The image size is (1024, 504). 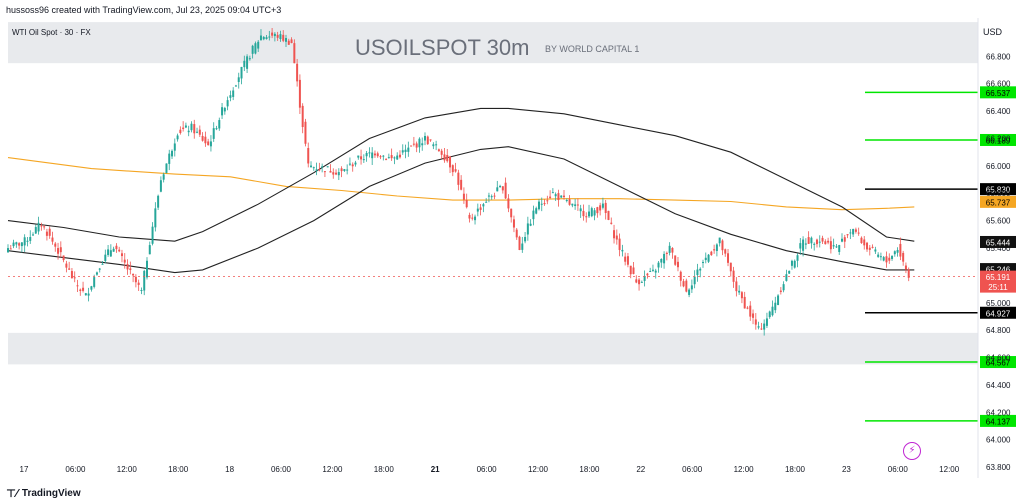 What do you see at coordinates (43, 493) in the screenshot?
I see `tradingview-logo: ⊤⁄ TradingView` at bounding box center [43, 493].